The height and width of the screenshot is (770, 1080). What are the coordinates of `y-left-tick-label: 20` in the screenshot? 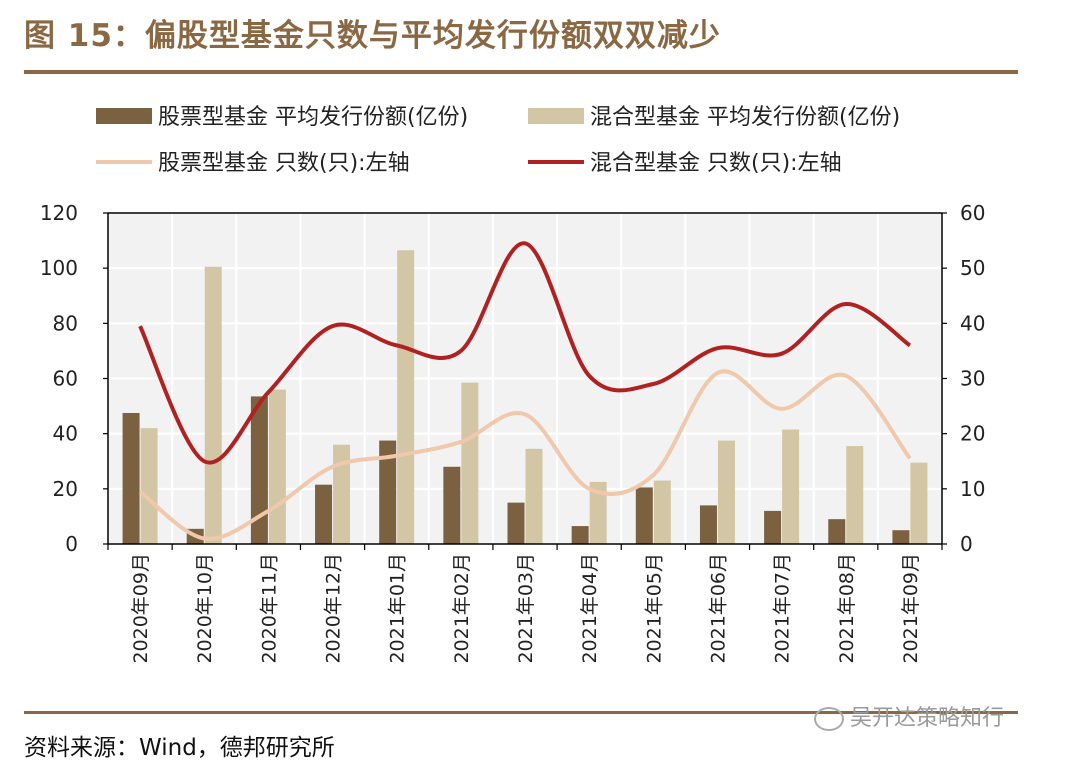 It's located at (65, 489).